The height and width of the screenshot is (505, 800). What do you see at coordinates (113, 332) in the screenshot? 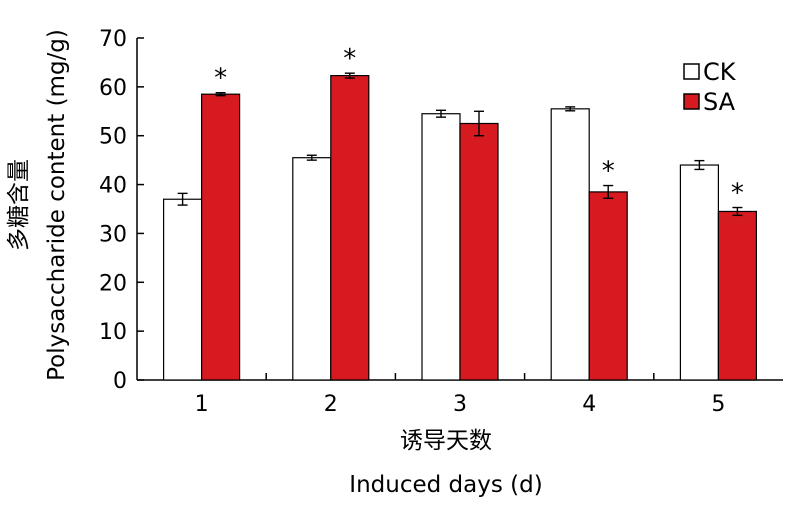
I see `y-tick-label: 10` at bounding box center [113, 332].